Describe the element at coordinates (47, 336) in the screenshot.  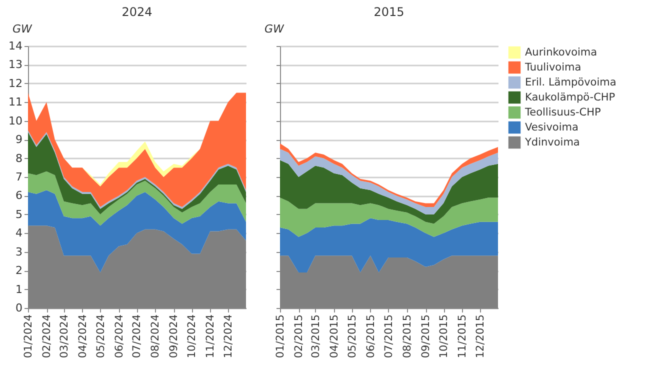
I see `x-tick-label: 02/2024` at that location.